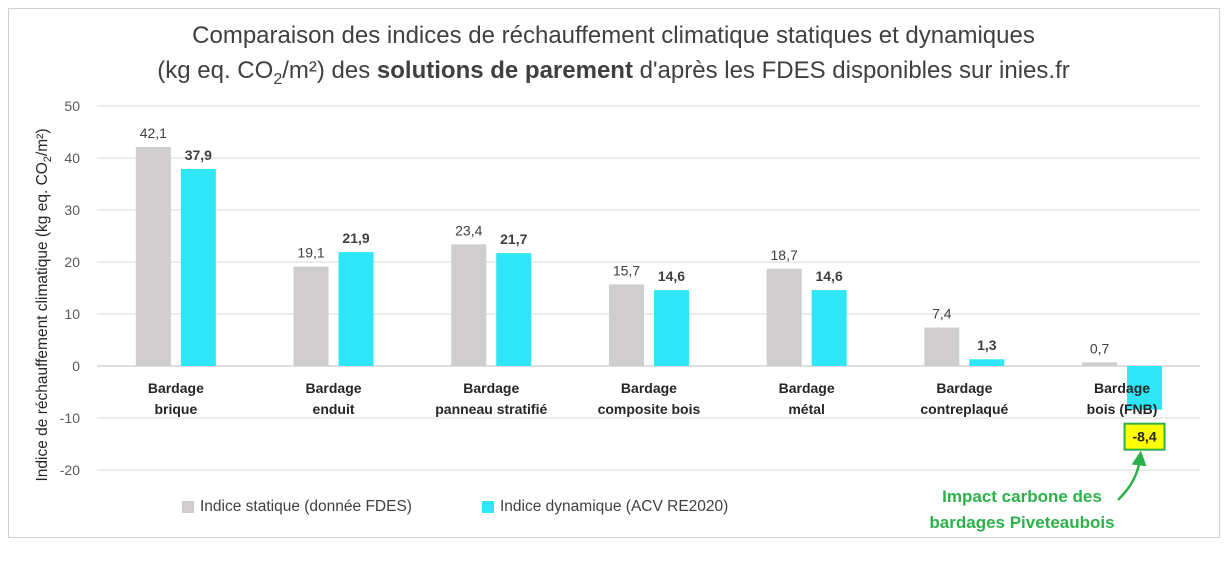 This screenshot has height=584, width=1227. Describe the element at coordinates (70, 470) in the screenshot. I see `y-tick-label: -20` at that location.